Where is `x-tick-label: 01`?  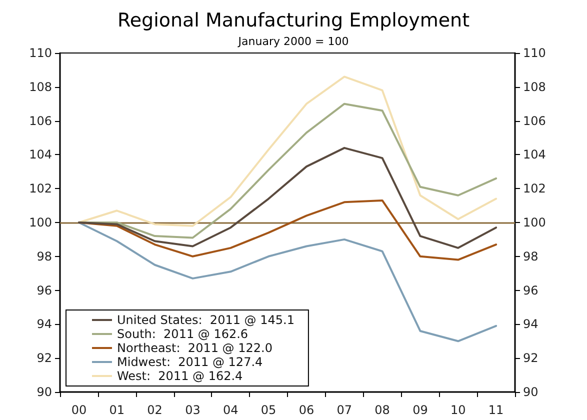 x-tick-label: 01 is located at coordinates (117, 410).